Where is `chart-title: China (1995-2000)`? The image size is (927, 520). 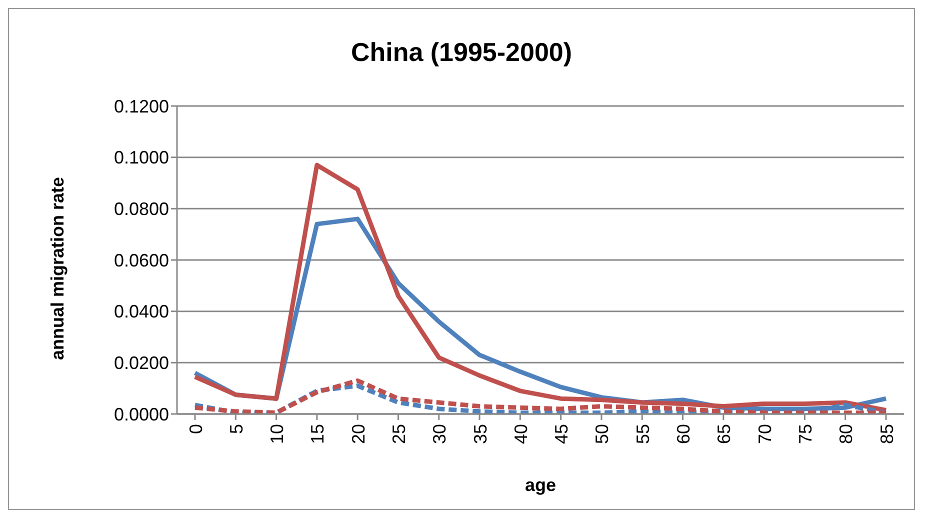
chart-title: China (1995-2000) is located at coordinates (462, 52).